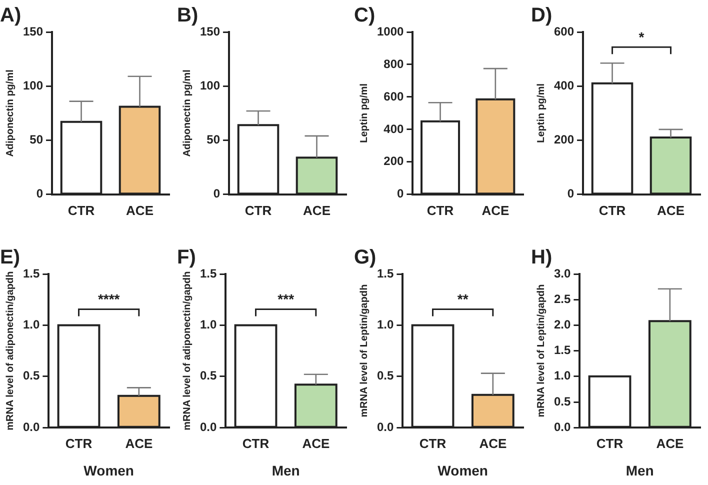  Describe the element at coordinates (286, 299) in the screenshot. I see `annotation: ***` at that location.